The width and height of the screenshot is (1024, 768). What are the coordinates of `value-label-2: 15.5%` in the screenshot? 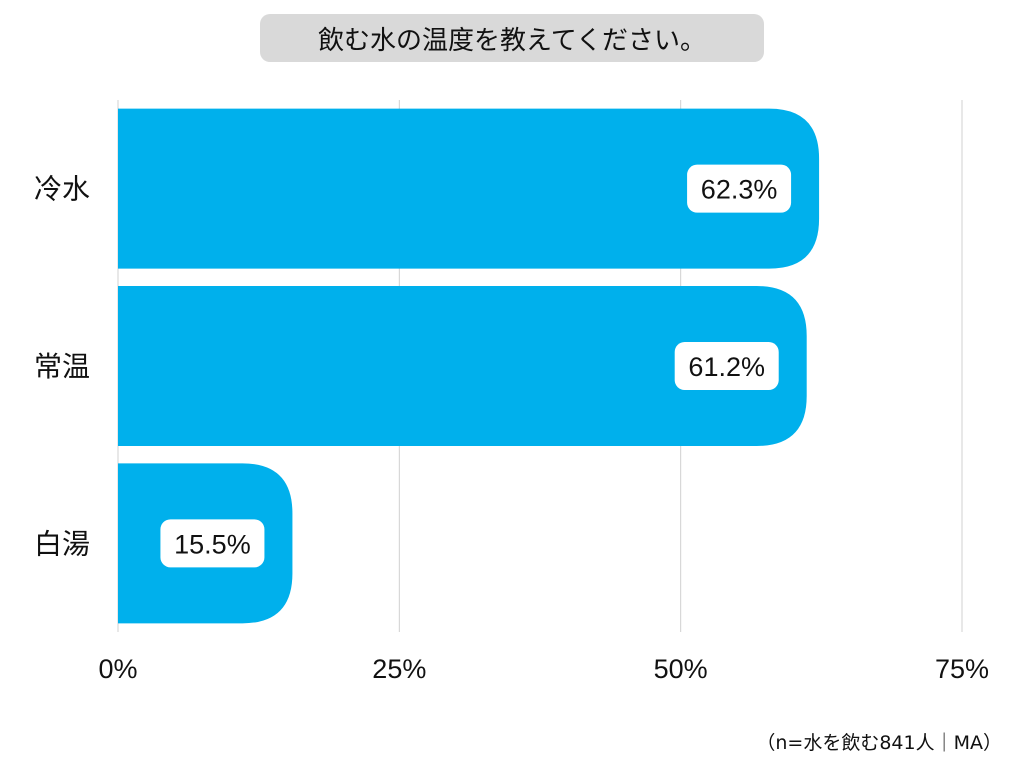 It's located at (212, 544).